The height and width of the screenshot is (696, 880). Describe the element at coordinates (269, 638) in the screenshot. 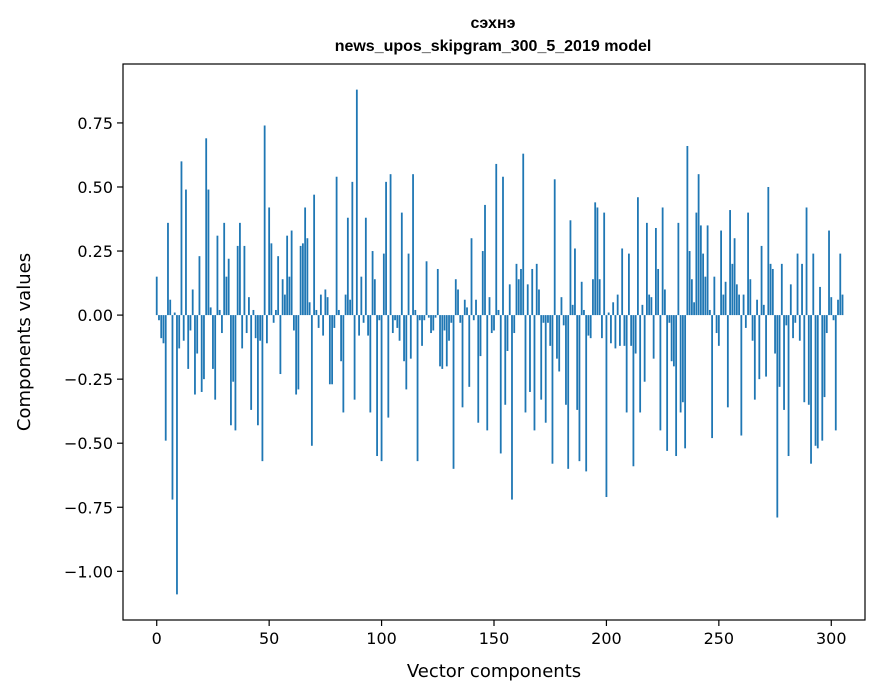

I see `x-tick-label: 50` at that location.